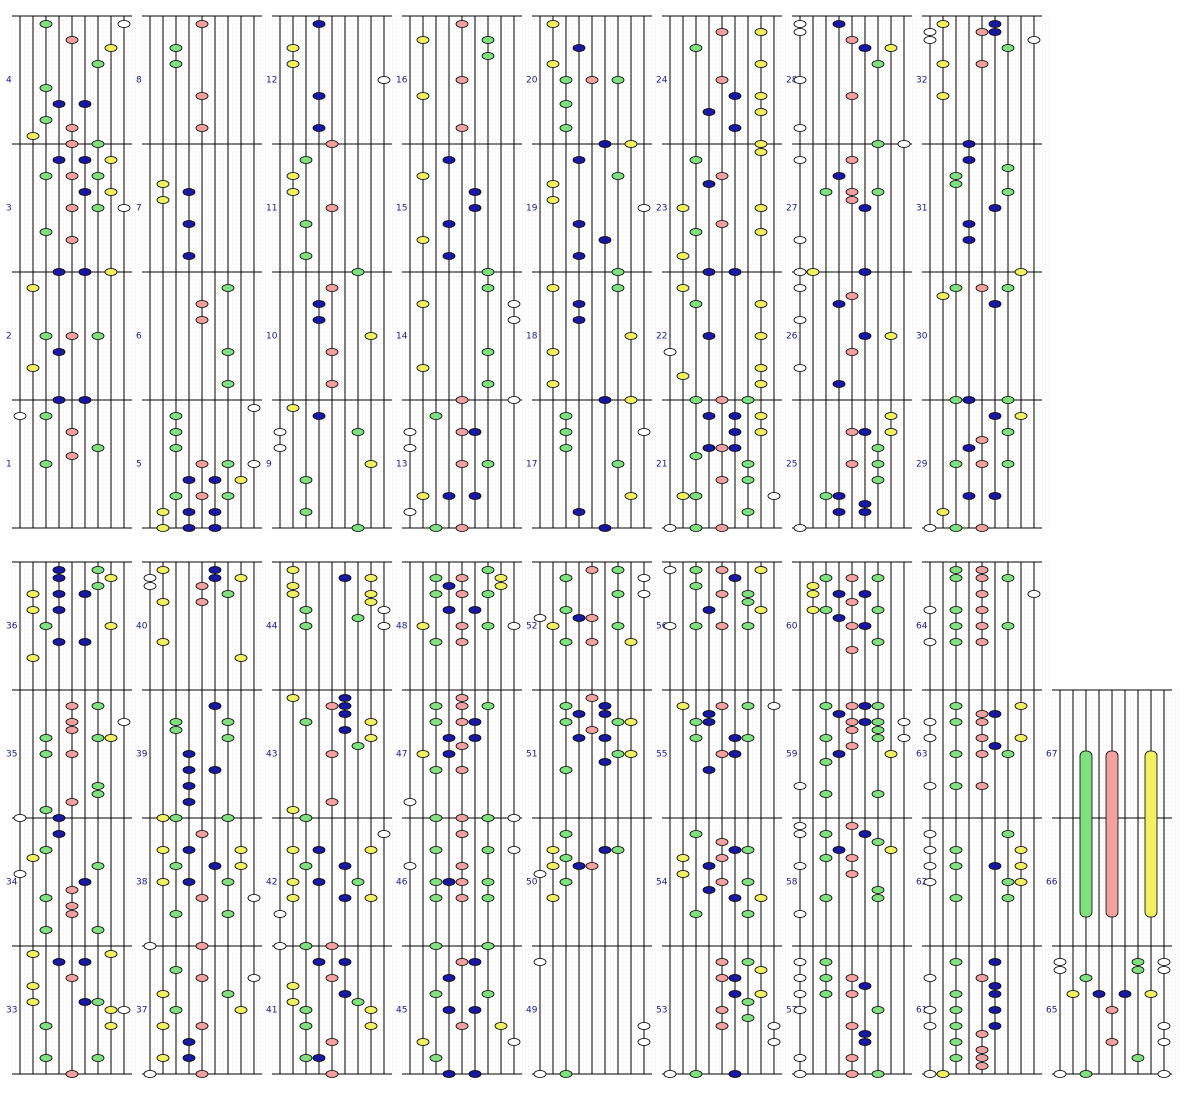 The image size is (1192, 1096). Describe the element at coordinates (921, 755) in the screenshot. I see `measure-number: 63` at that location.